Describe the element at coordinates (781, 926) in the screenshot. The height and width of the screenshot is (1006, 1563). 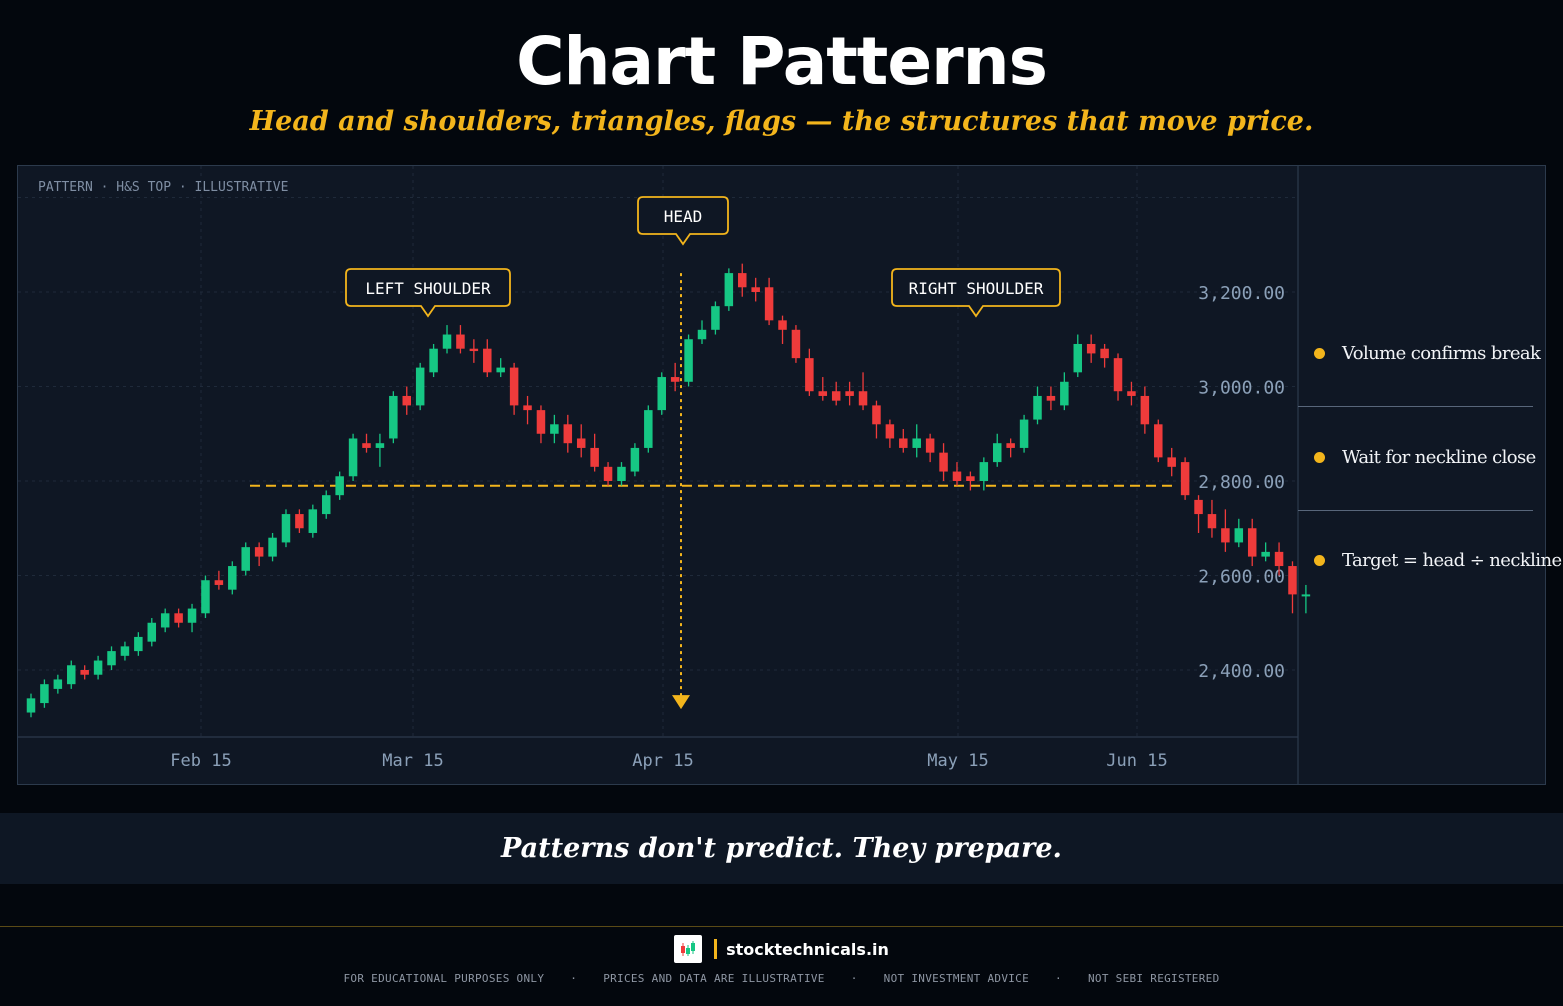
I see `footer-divider` at that location.